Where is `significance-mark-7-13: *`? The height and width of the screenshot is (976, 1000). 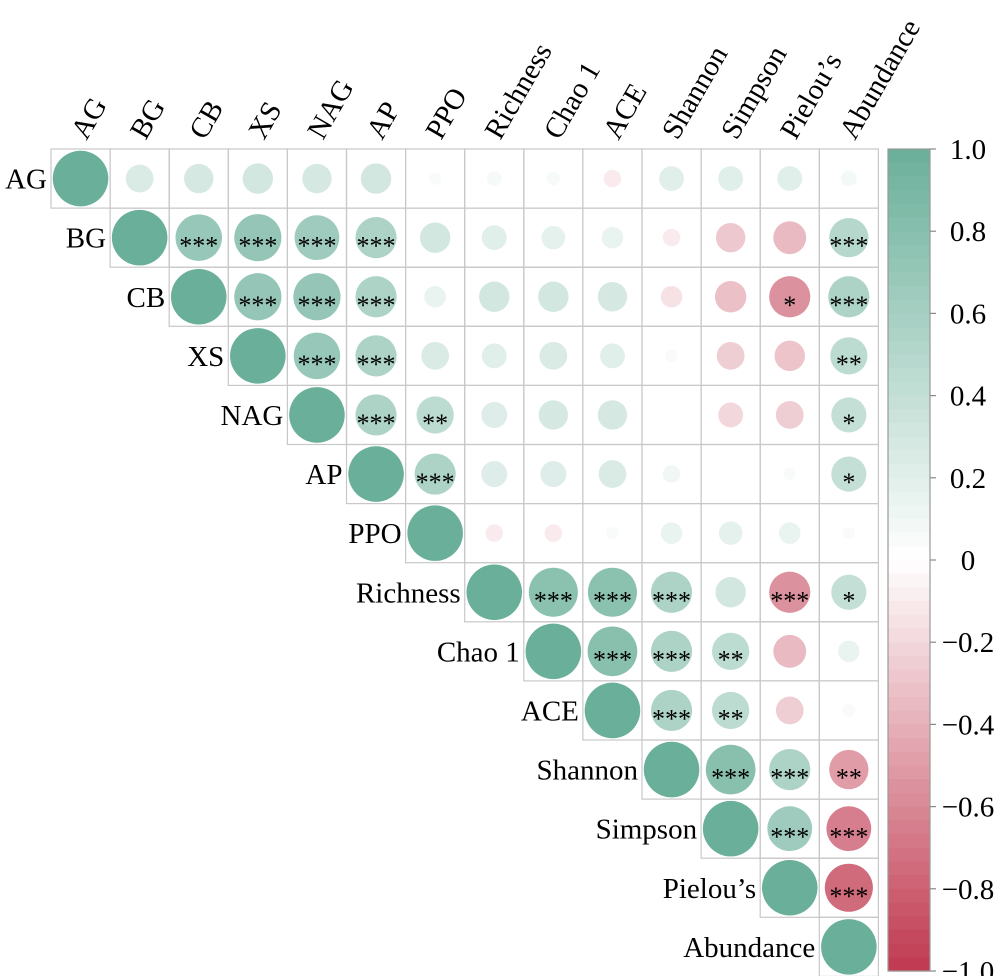
significance-mark-7-13: * is located at coordinates (848, 600).